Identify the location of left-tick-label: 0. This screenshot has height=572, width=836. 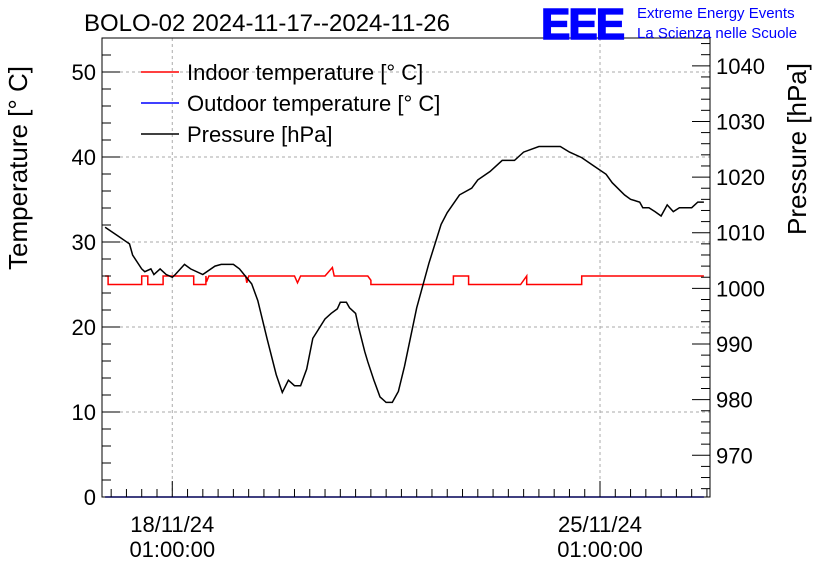
(90, 497).